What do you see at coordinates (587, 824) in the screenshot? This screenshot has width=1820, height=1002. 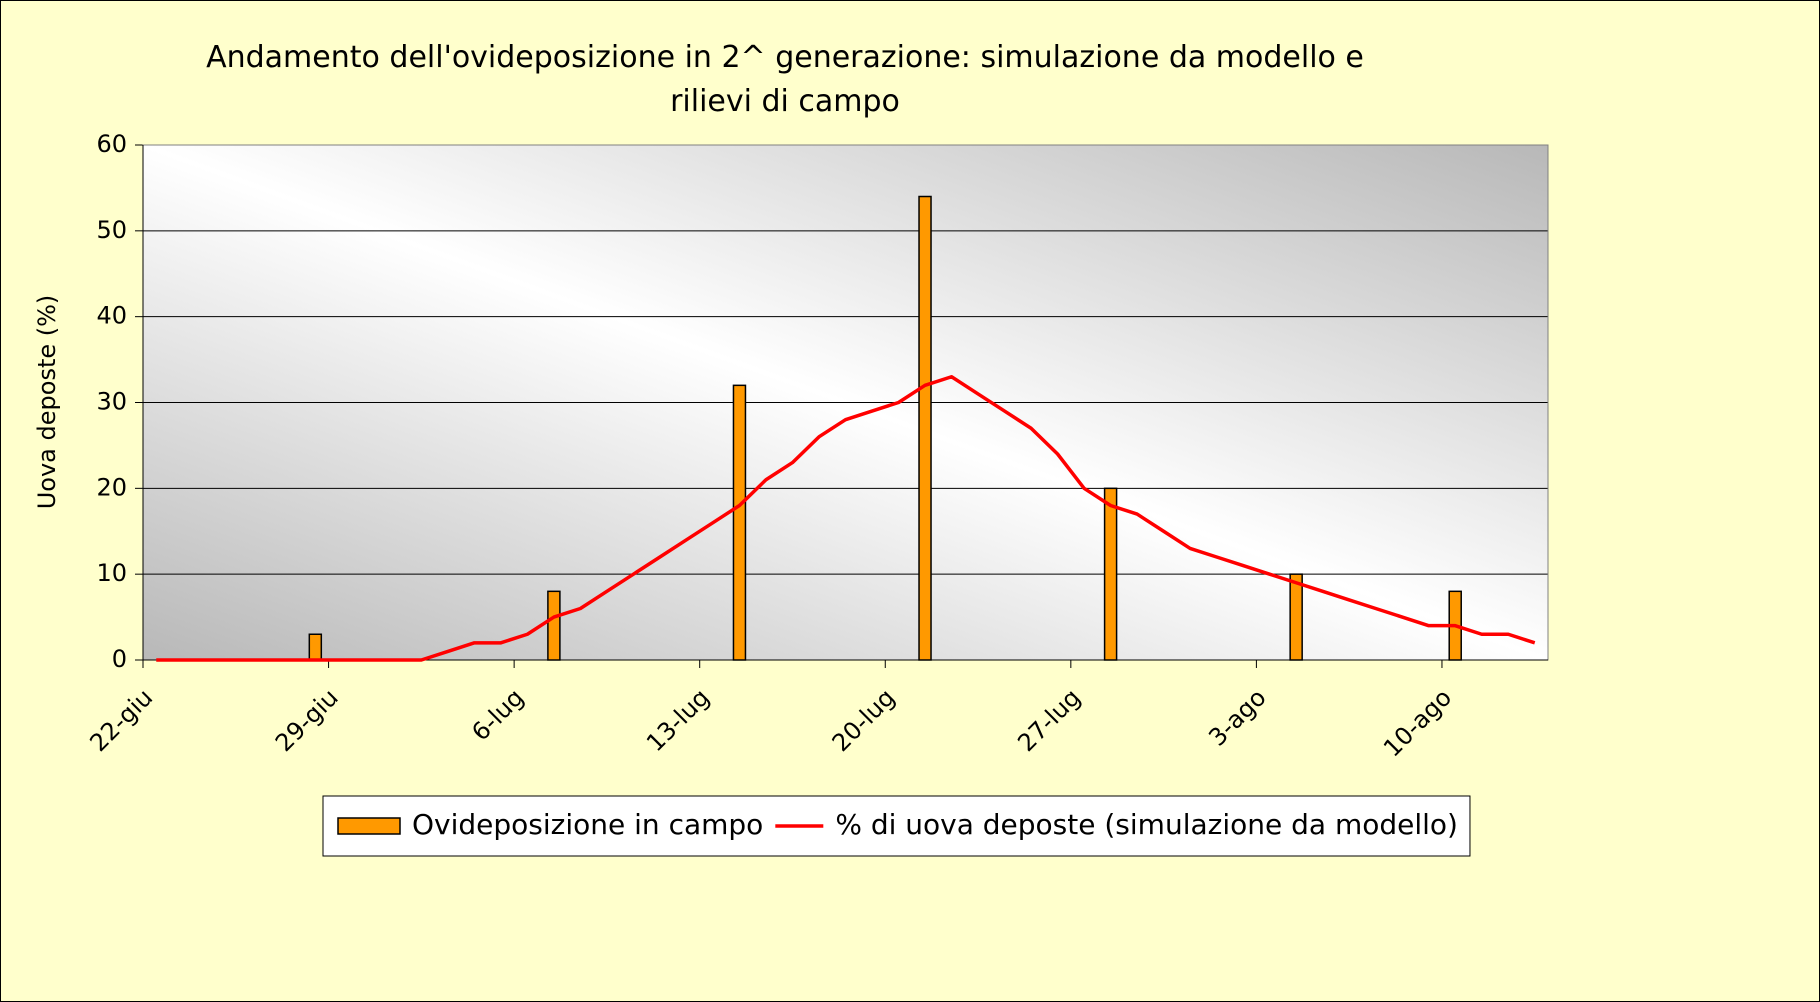 I see `legend-label: Ovideposizione in campo` at bounding box center [587, 824].